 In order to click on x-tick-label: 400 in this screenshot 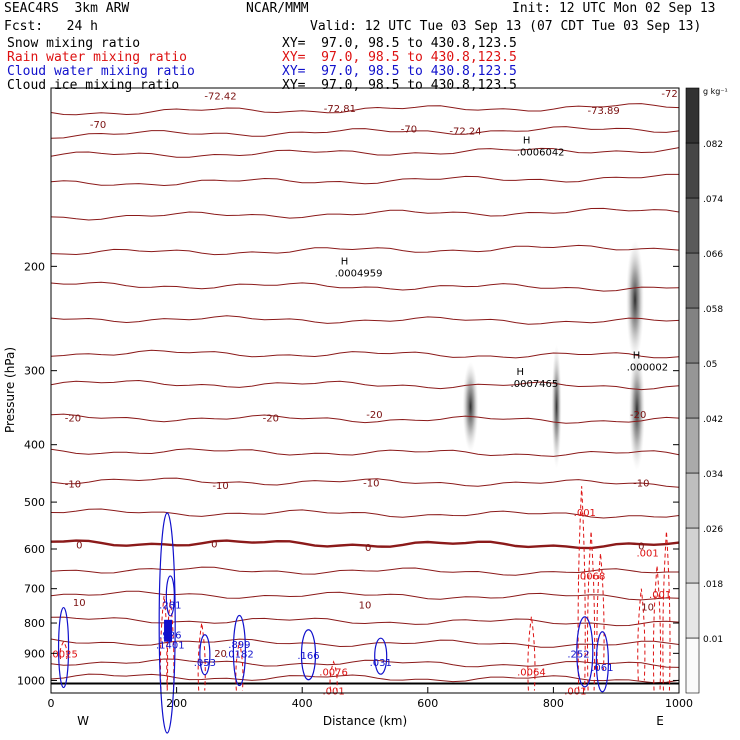, I will do `click(302, 703)`.